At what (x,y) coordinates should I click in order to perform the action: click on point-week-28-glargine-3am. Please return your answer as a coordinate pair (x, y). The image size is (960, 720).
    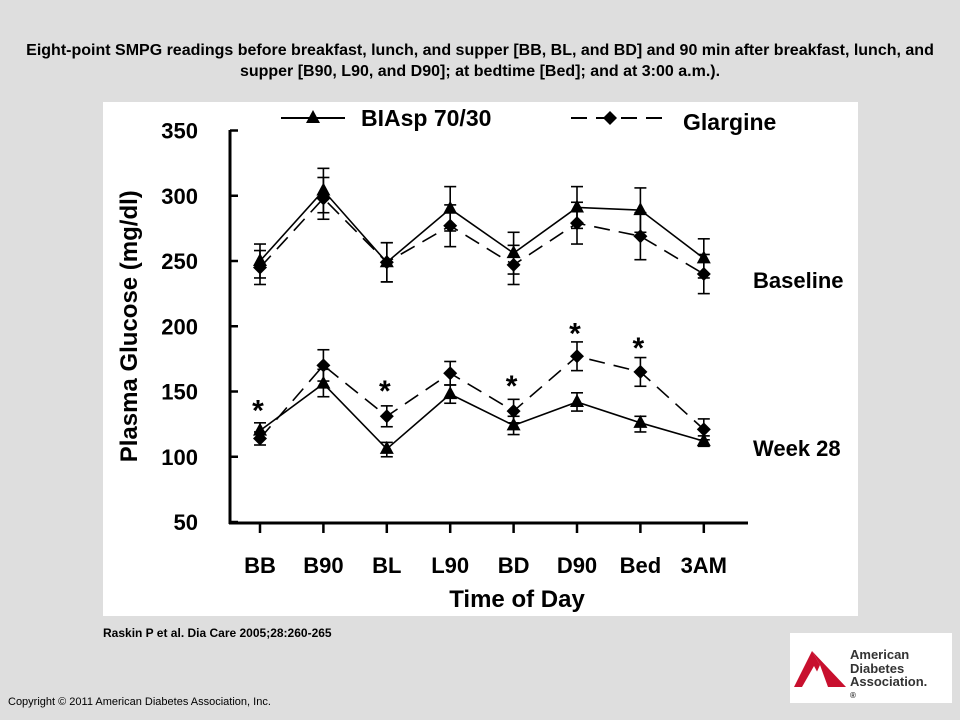
    Looking at the image, I should click on (703, 429).